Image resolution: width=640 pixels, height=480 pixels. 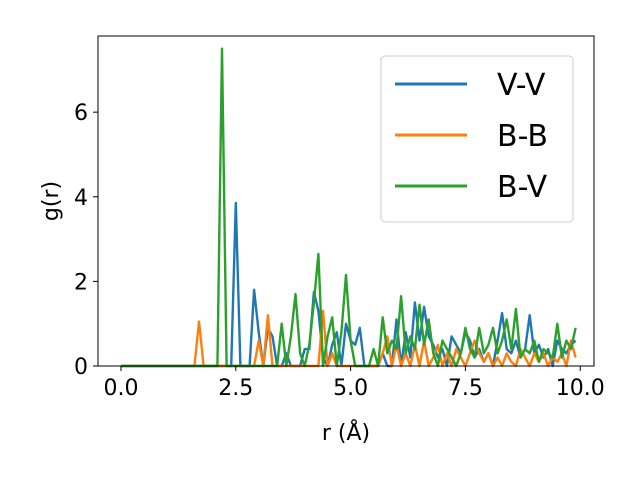 I want to click on x-tick-label: 7.5, so click(x=465, y=388).